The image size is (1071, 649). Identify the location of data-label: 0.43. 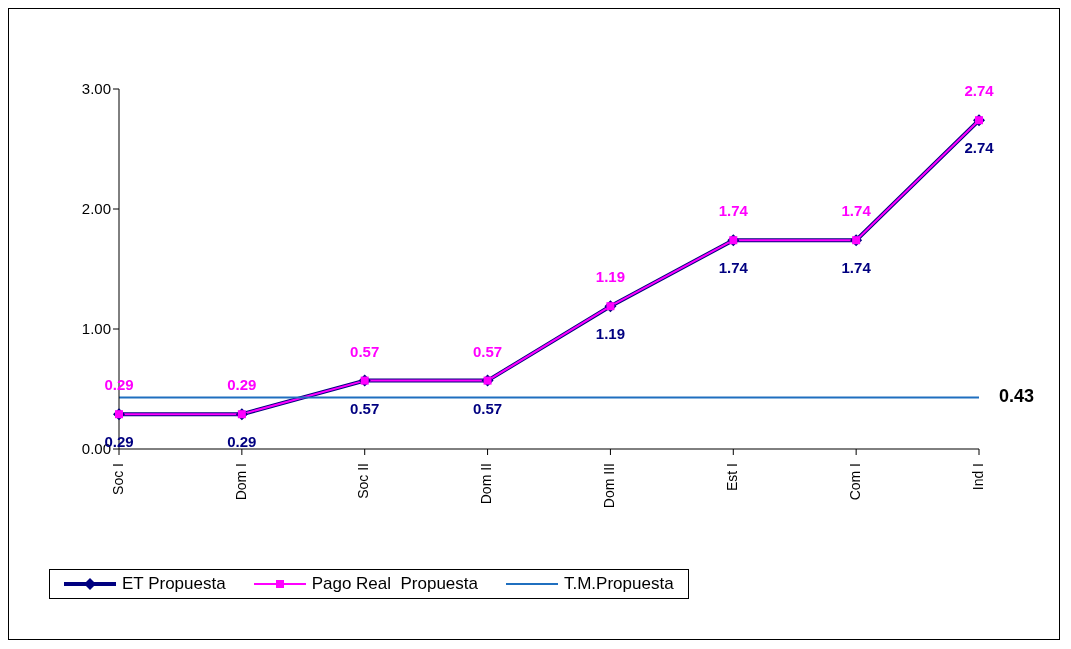
(1017, 396).